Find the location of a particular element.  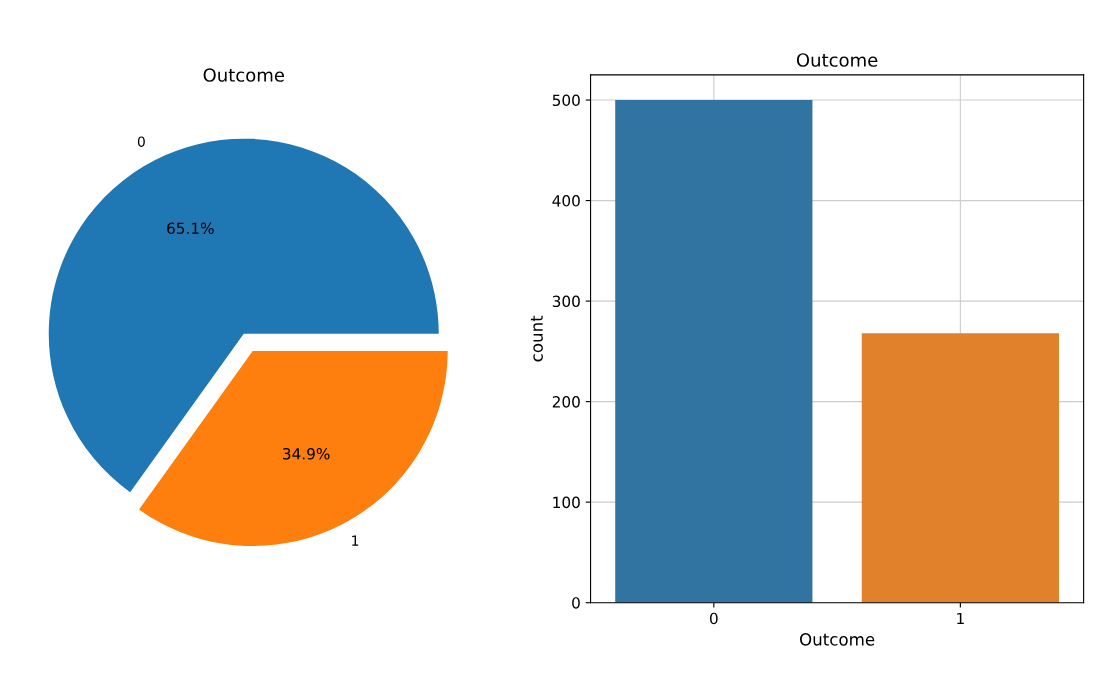

slice-label: 1 is located at coordinates (355, 540).